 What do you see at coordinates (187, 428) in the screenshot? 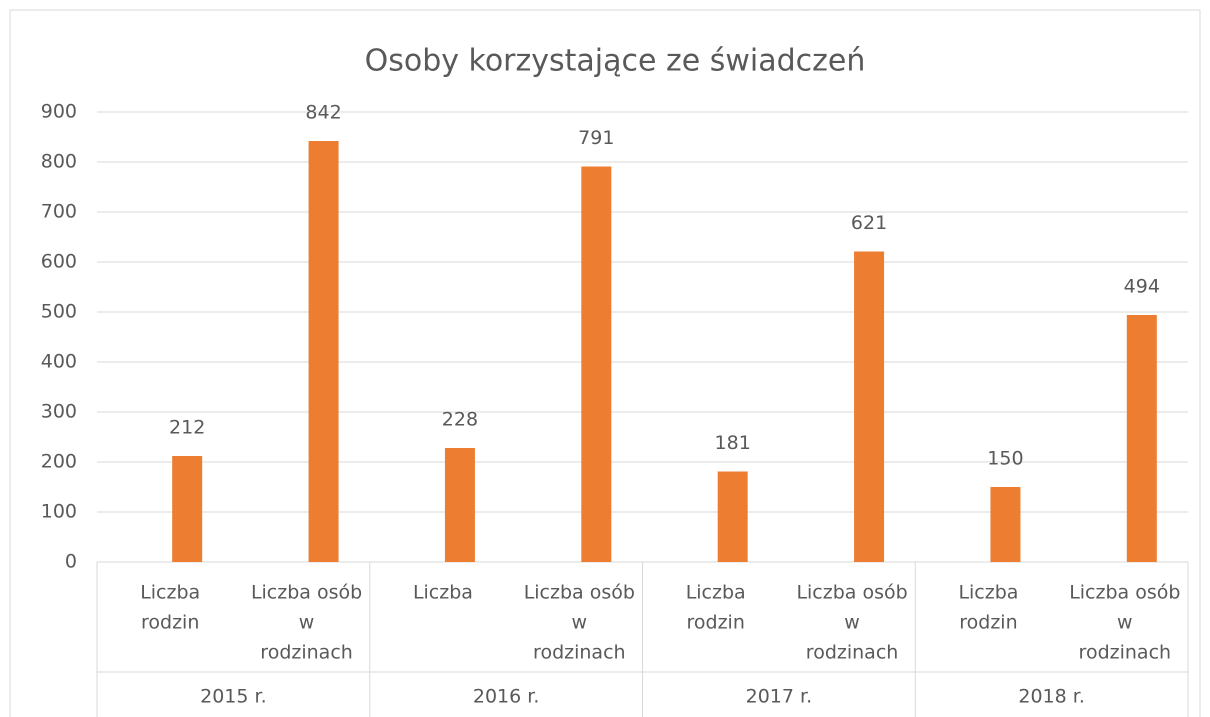
I see `value-label: 212` at bounding box center [187, 428].